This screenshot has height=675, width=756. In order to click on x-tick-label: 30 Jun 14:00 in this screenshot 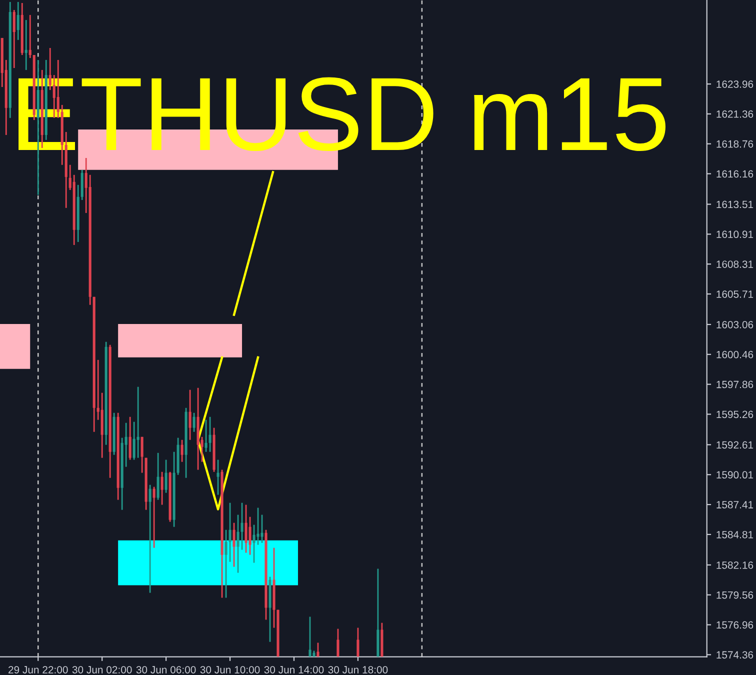, I will do `click(294, 670)`.